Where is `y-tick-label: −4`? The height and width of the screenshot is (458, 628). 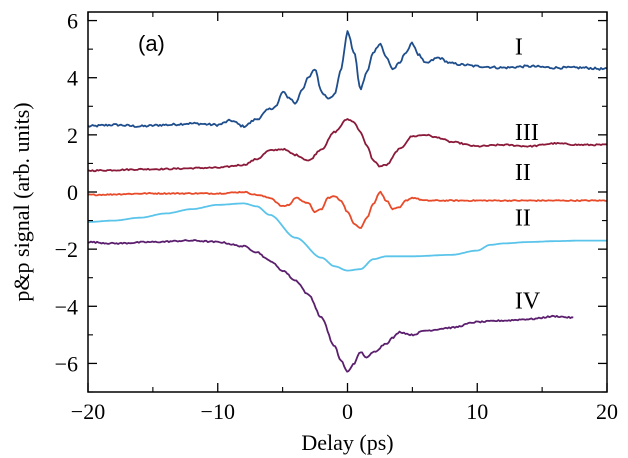 y-tick-label: −4 is located at coordinates (66, 306).